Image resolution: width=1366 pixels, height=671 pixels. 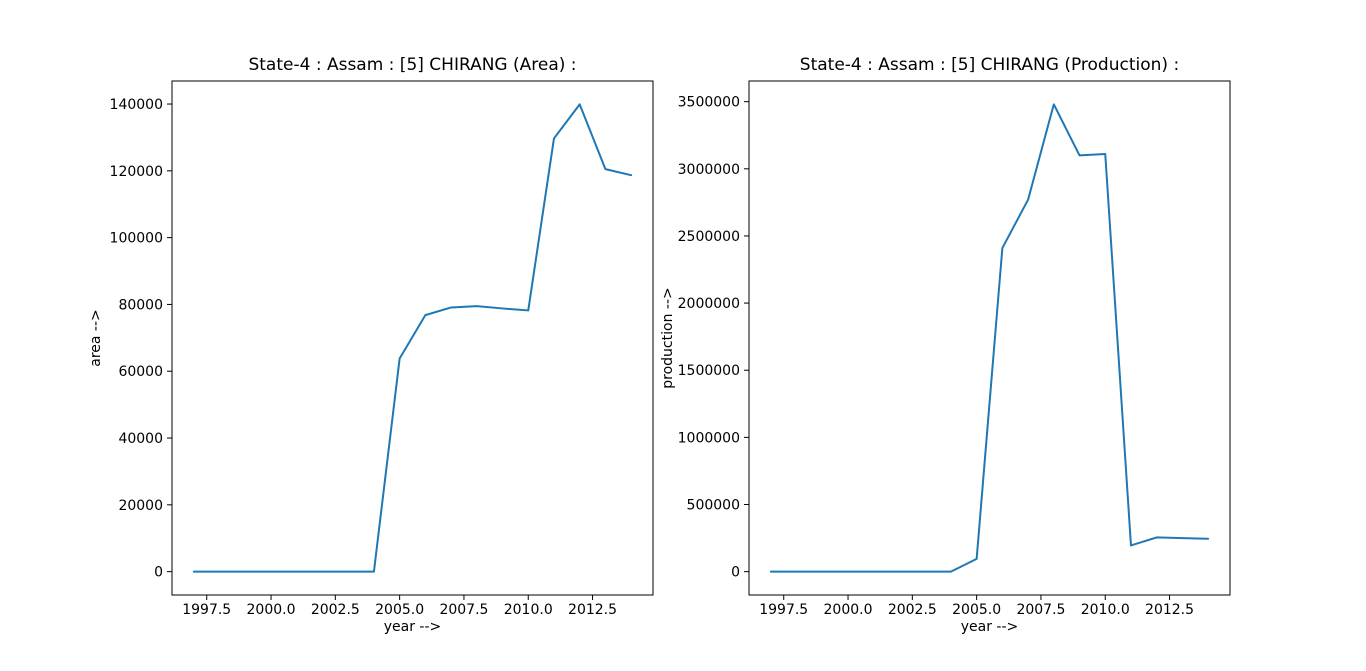 I want to click on y-tick-label: 140000, so click(x=136, y=105).